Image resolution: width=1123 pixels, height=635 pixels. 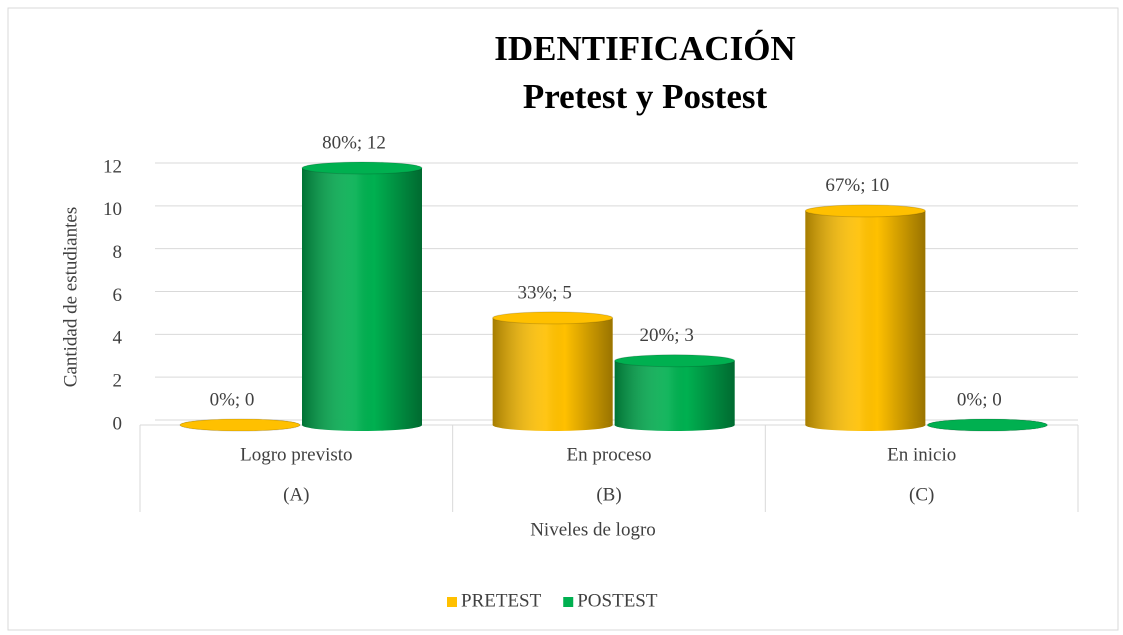 What do you see at coordinates (118, 338) in the screenshot?
I see `y-tick-label: 4` at bounding box center [118, 338].